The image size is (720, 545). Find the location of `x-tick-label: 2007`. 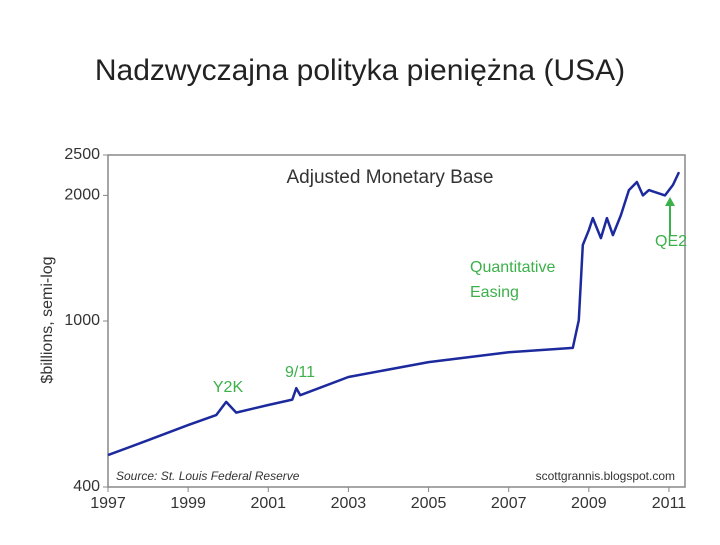

x-tick-label: 2007 is located at coordinates (509, 503).